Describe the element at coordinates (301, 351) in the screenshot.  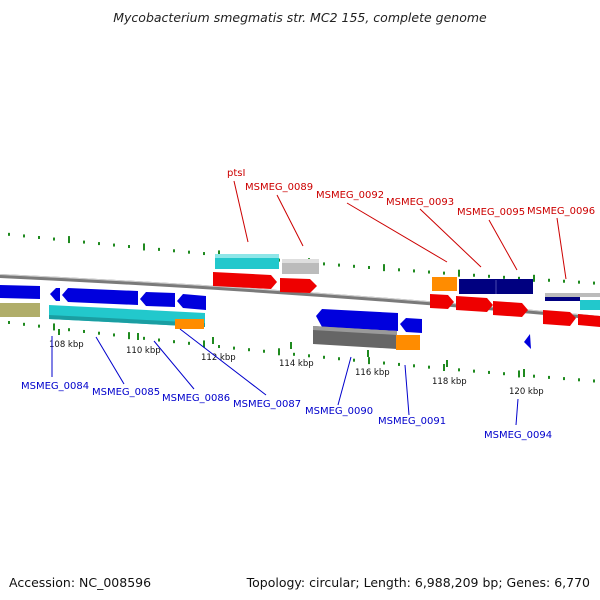
I see `gc-dots-lower` at that location.